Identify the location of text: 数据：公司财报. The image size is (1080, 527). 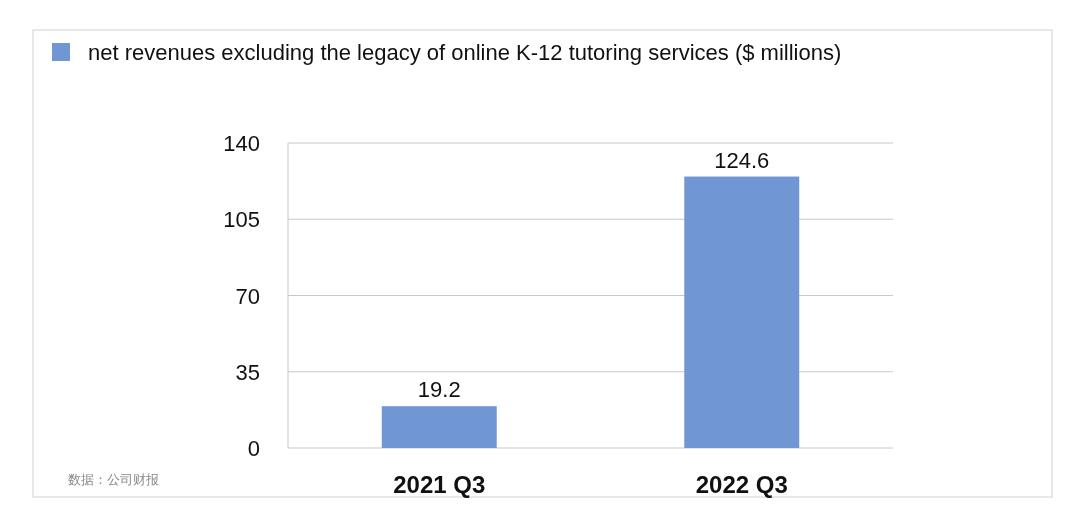
(113, 479).